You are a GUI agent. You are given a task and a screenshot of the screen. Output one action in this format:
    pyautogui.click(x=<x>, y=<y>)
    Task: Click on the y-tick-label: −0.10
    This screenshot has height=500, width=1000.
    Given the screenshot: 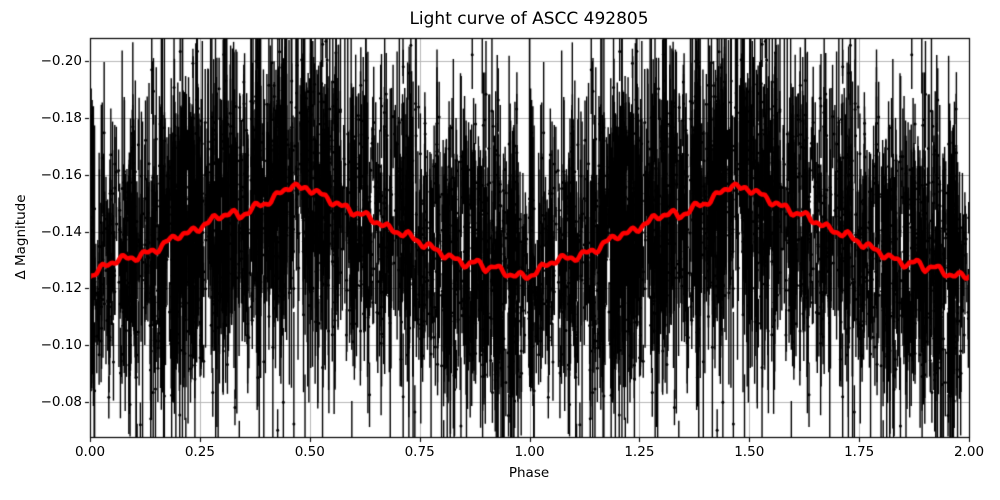 What is the action you would take?
    pyautogui.click(x=61, y=345)
    